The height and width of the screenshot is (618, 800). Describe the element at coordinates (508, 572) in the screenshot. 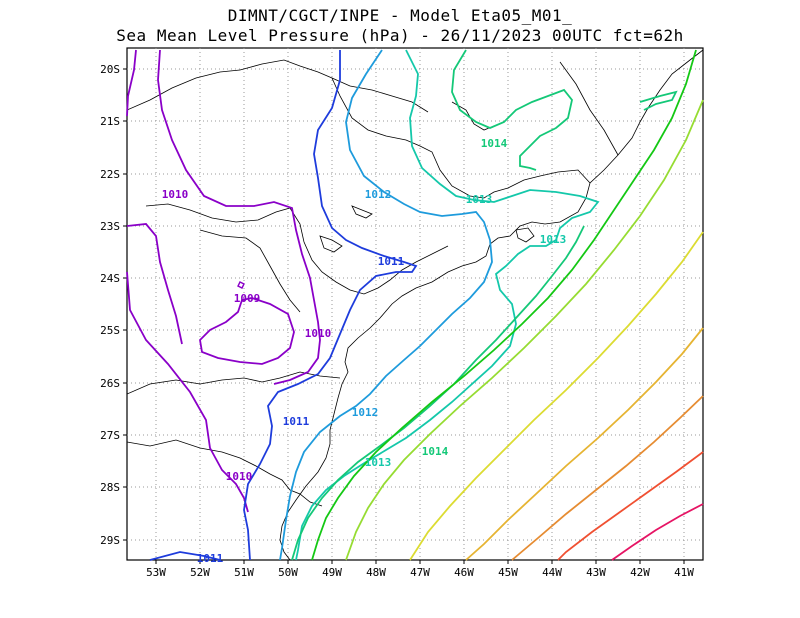

I see `lon-label: 45W` at that location.